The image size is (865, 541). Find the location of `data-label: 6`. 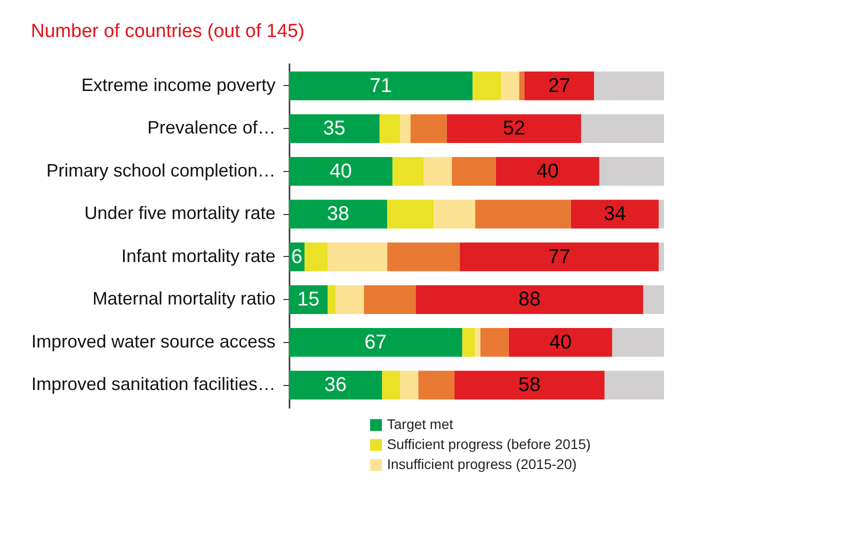

data-label: 6 is located at coordinates (296, 257).